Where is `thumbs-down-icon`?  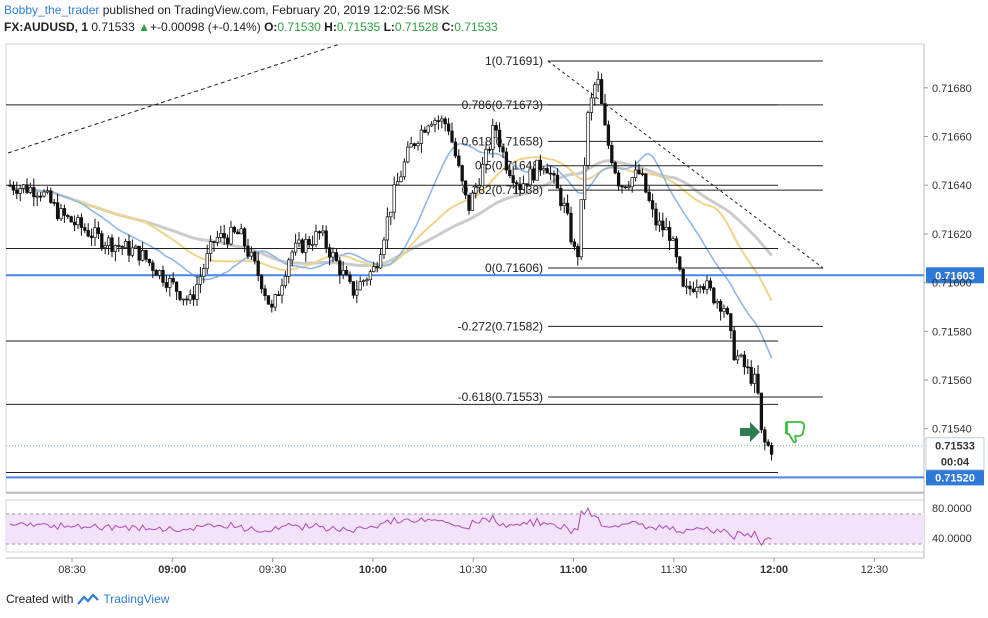 thumbs-down-icon is located at coordinates (795, 432).